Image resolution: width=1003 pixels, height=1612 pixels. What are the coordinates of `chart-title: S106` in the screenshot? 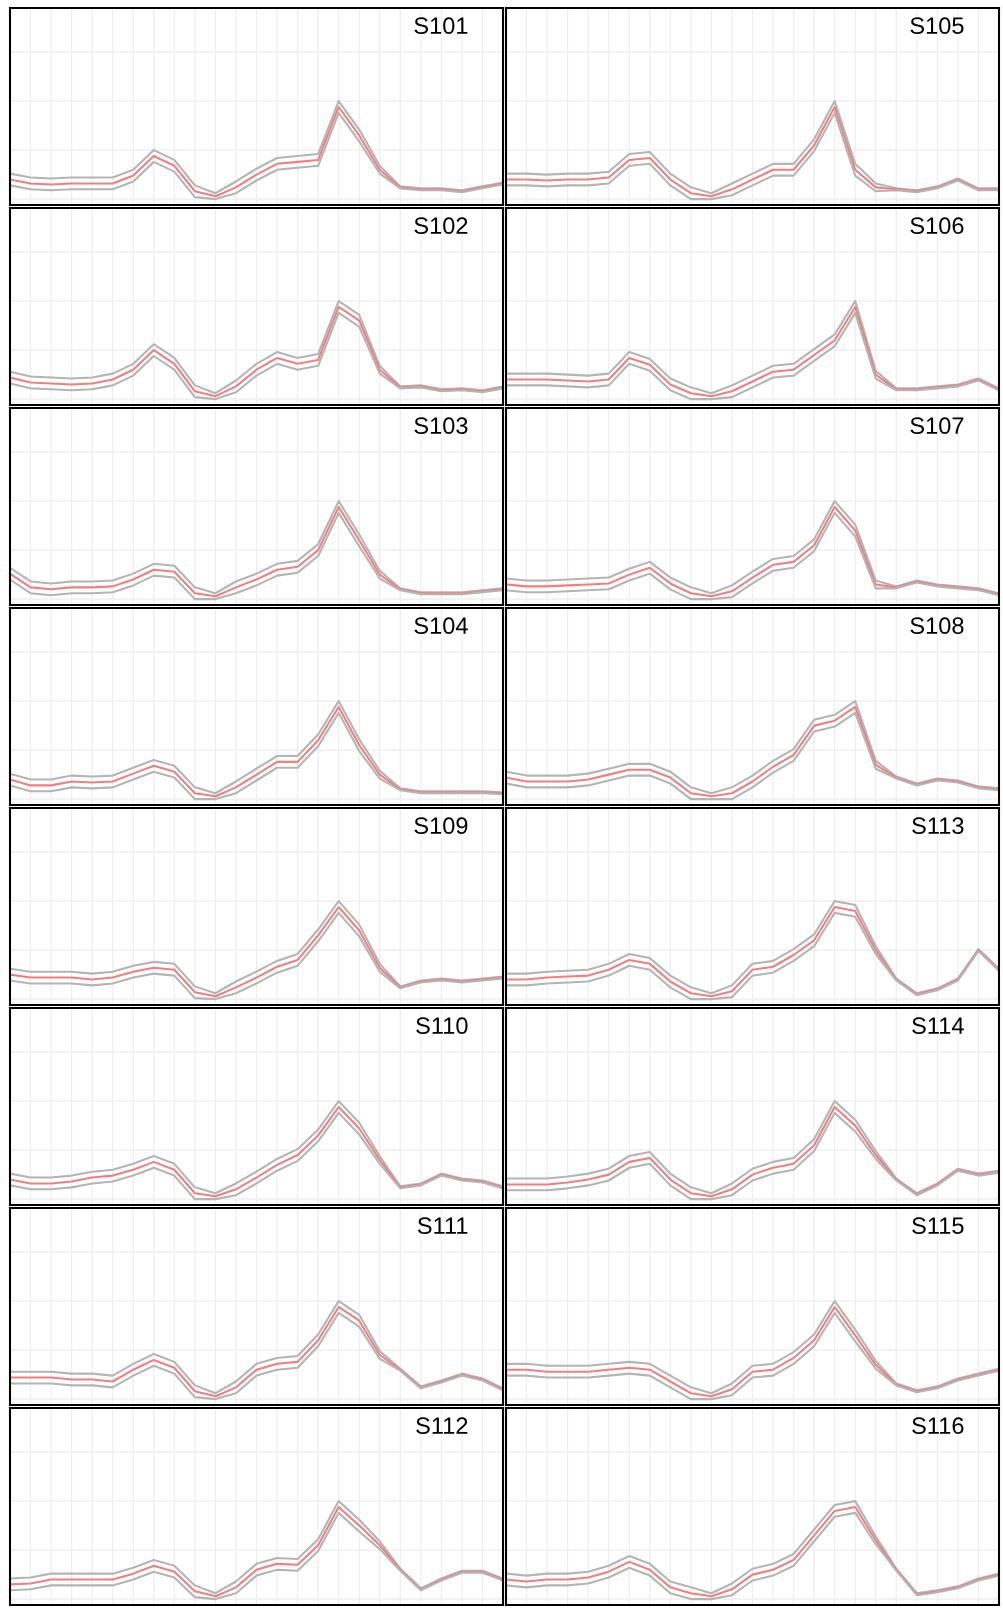 It's located at (937, 226).